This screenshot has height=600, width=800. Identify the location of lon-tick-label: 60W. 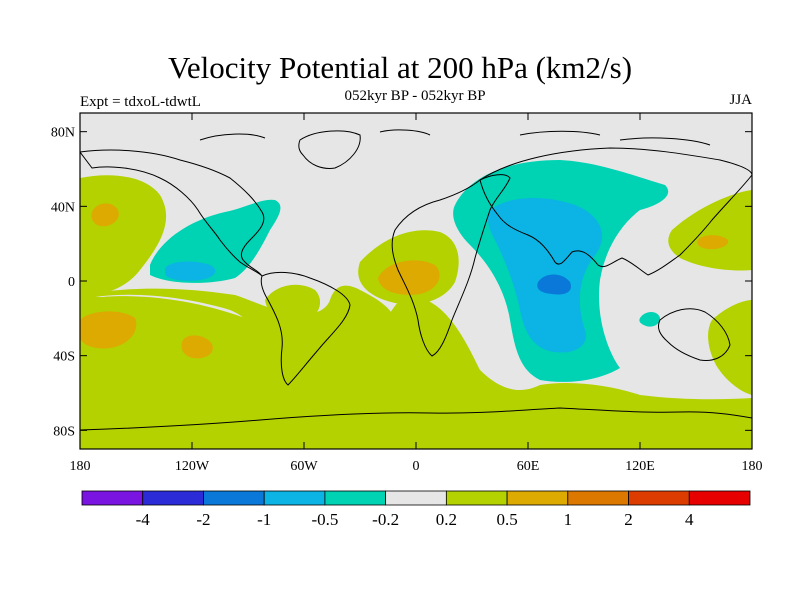
(304, 466).